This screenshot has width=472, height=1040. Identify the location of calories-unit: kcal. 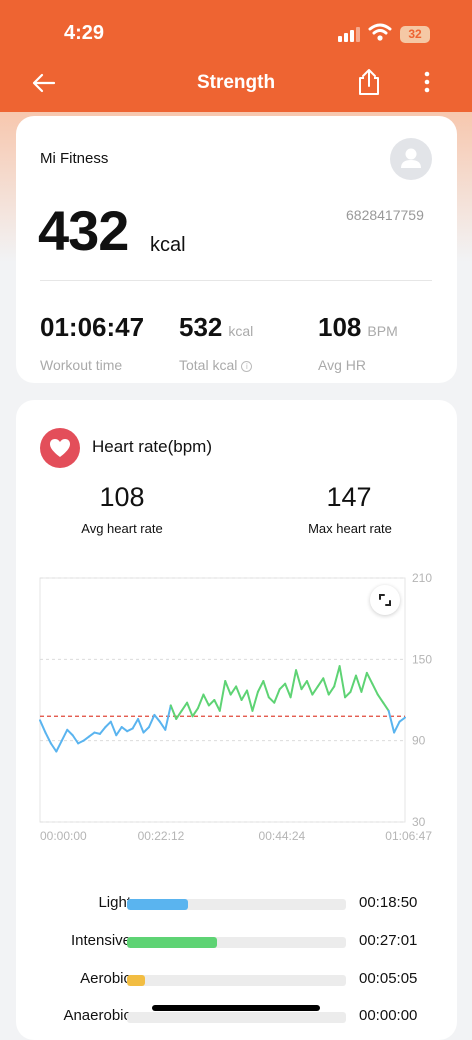
(168, 245).